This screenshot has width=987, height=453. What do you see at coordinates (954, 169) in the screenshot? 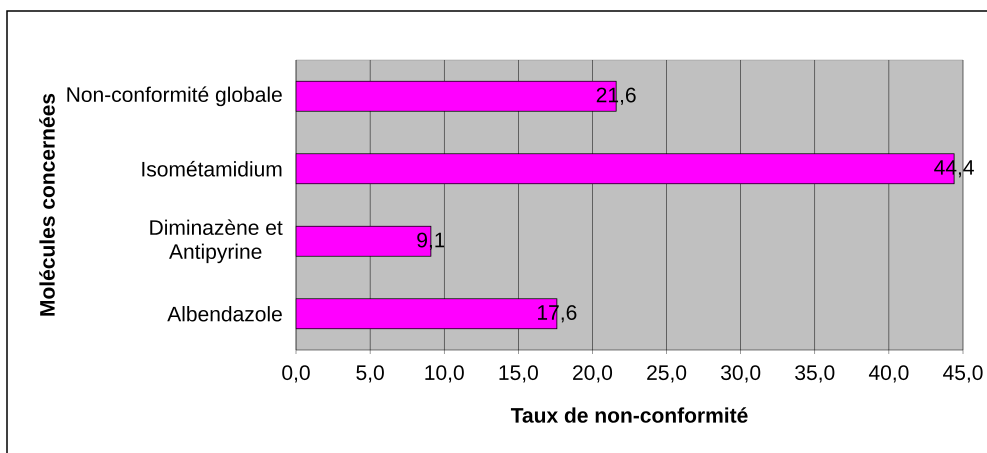
I see `data-label: 44,4` at bounding box center [954, 169].